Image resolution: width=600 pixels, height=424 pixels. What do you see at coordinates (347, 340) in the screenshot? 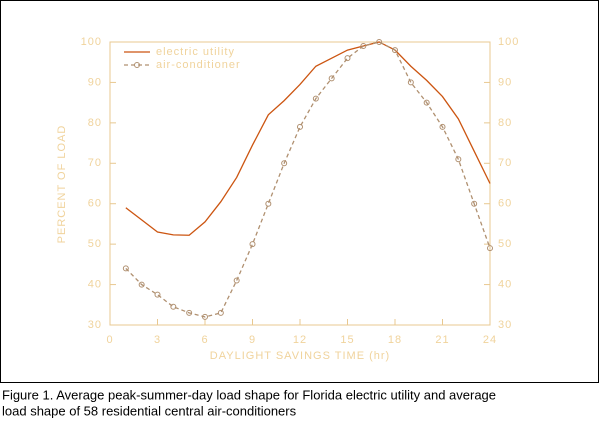
I see `x-tick-label: 15` at bounding box center [347, 340].